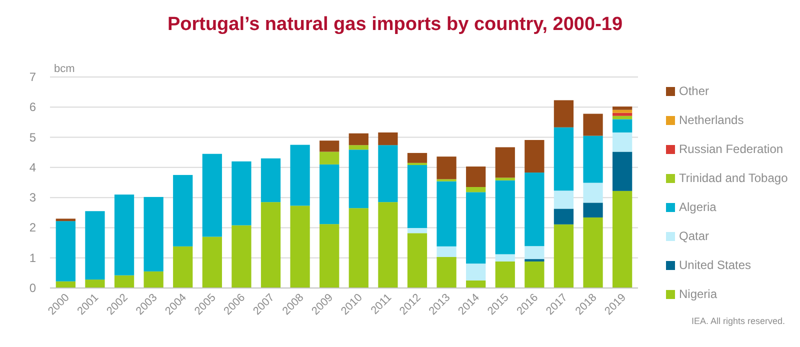  What do you see at coordinates (698, 207) in the screenshot?
I see `legend-label: Algeria` at bounding box center [698, 207].